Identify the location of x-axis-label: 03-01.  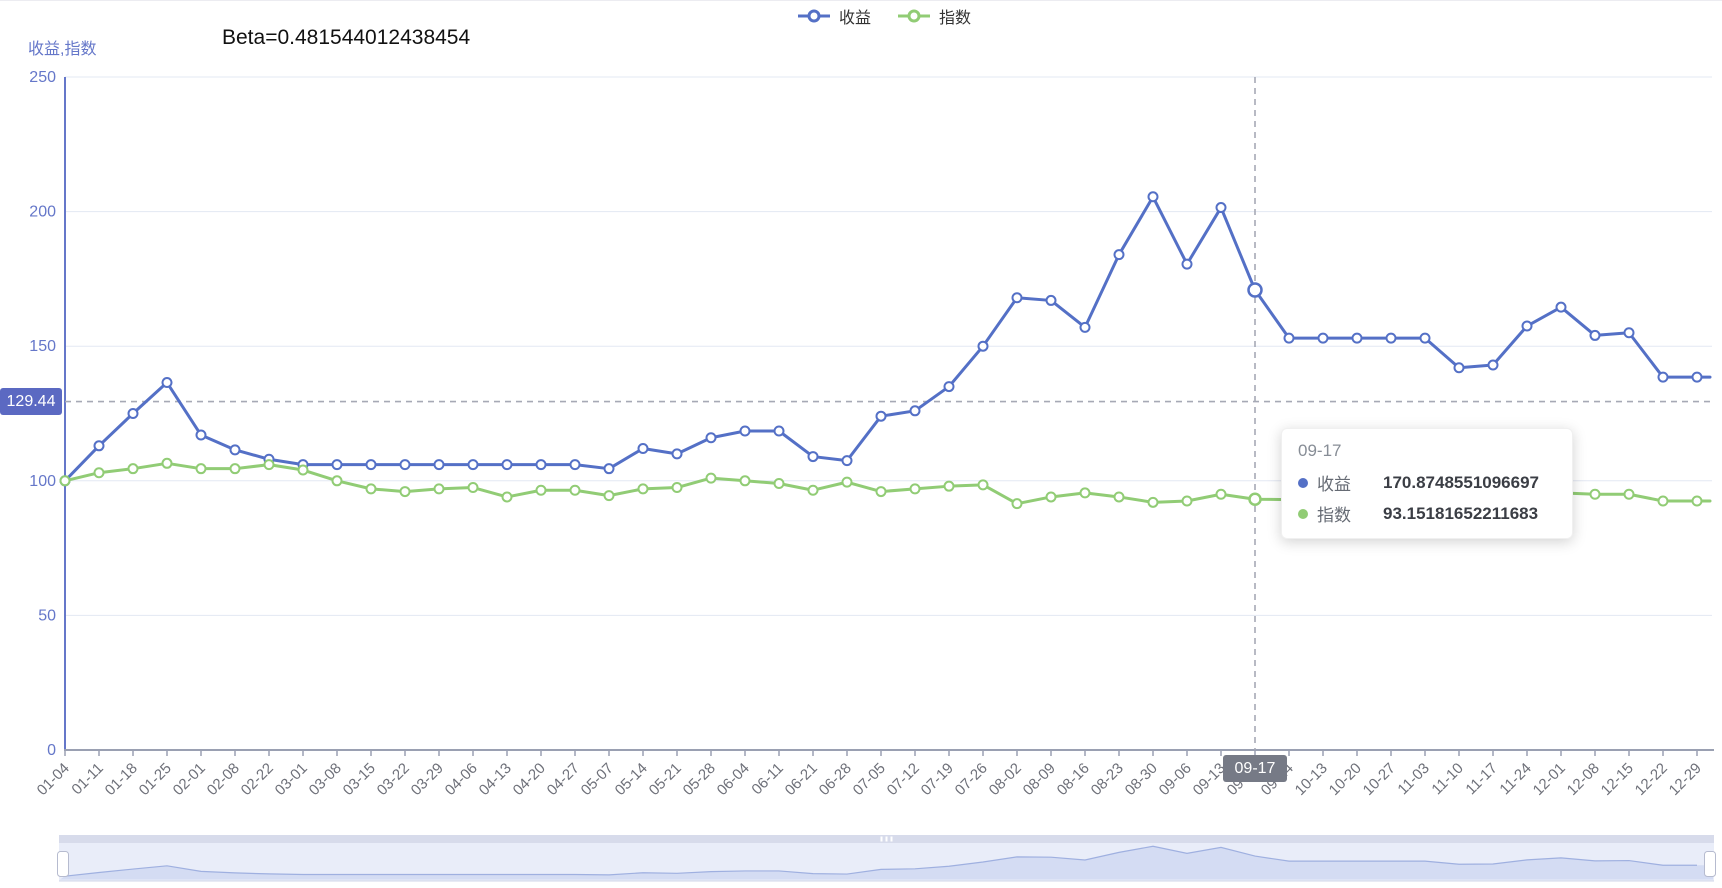
(291, 779).